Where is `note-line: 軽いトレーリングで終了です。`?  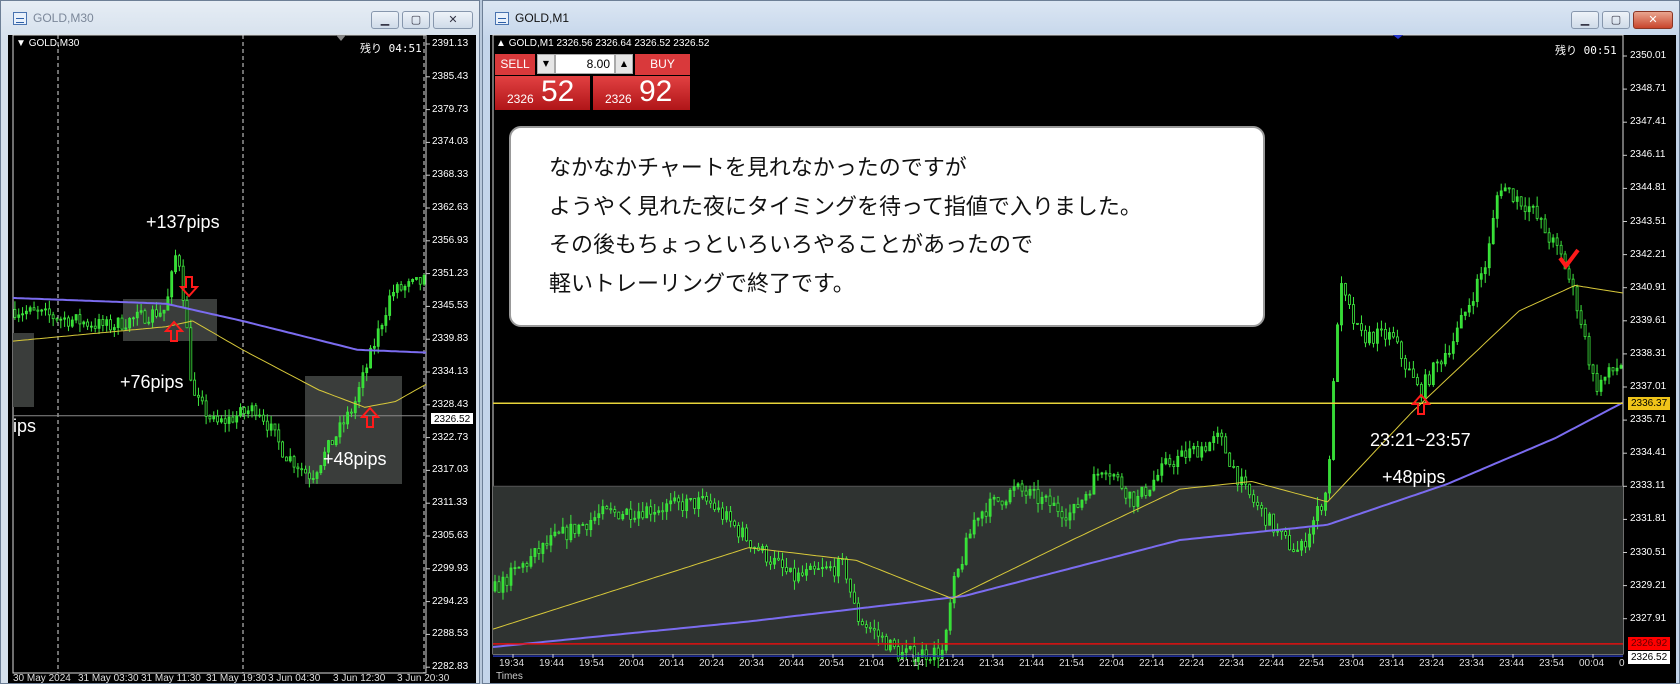
note-line: 軽いトレーリングで終了です。 is located at coordinates (702, 284).